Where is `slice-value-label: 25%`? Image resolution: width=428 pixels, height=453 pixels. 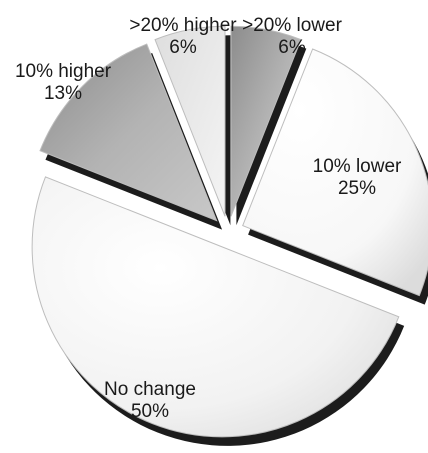
slice-value-label: 25% is located at coordinates (357, 188).